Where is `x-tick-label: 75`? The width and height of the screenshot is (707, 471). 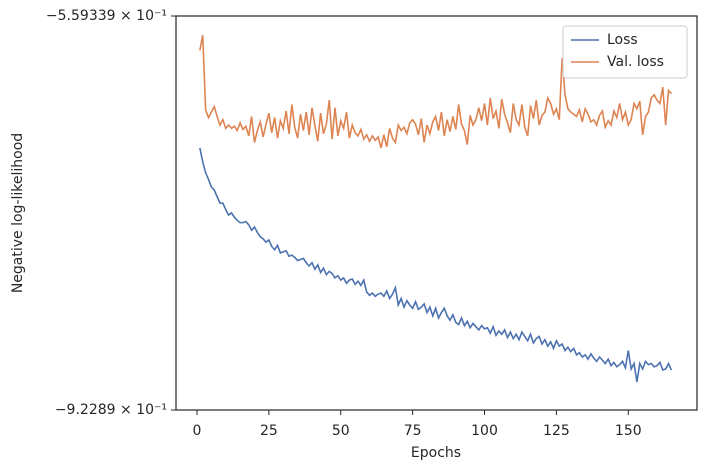 x-tick-label: 75 is located at coordinates (413, 431).